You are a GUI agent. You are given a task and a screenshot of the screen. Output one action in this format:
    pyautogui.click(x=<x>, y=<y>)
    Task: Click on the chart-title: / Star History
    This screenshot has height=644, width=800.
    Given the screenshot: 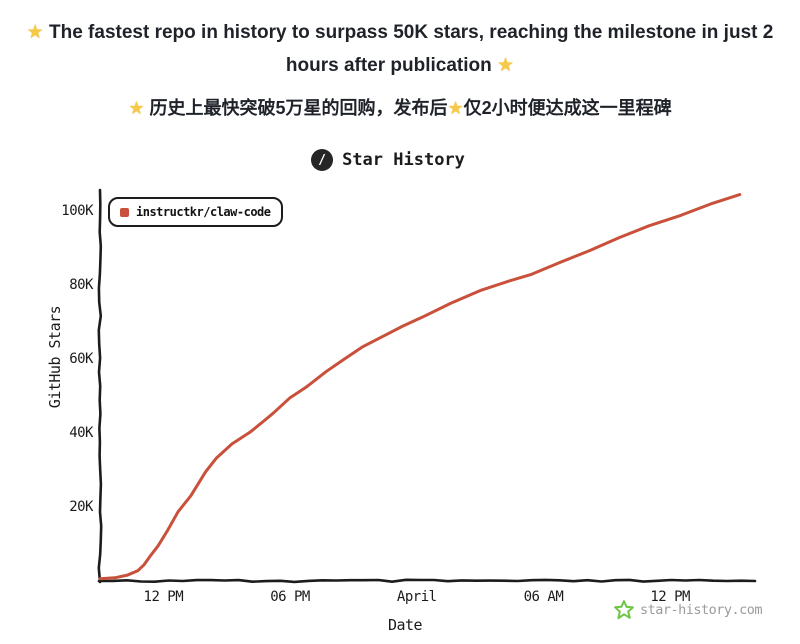 What is the action you would take?
    pyautogui.click(x=394, y=160)
    